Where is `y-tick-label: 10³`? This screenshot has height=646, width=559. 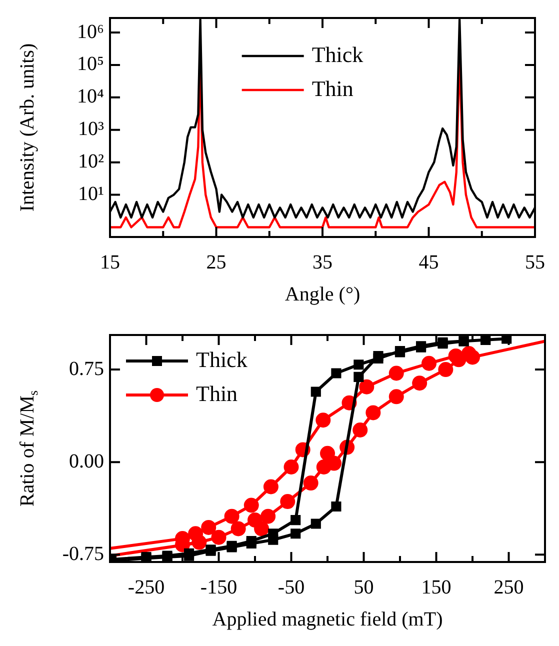 y-tick-label: 10³ is located at coordinates (91, 129).